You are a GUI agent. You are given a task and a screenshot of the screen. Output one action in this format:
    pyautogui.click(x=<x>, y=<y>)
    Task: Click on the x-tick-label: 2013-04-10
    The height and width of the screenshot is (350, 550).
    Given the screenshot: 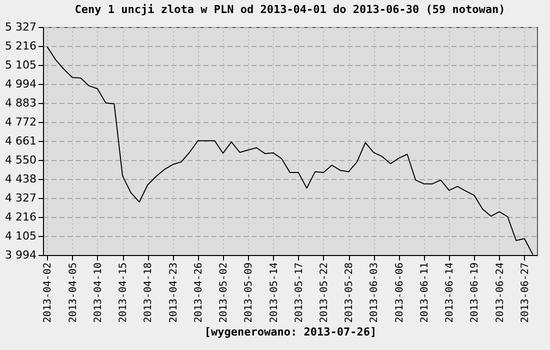 What is the action you would take?
    pyautogui.click(x=98, y=292)
    